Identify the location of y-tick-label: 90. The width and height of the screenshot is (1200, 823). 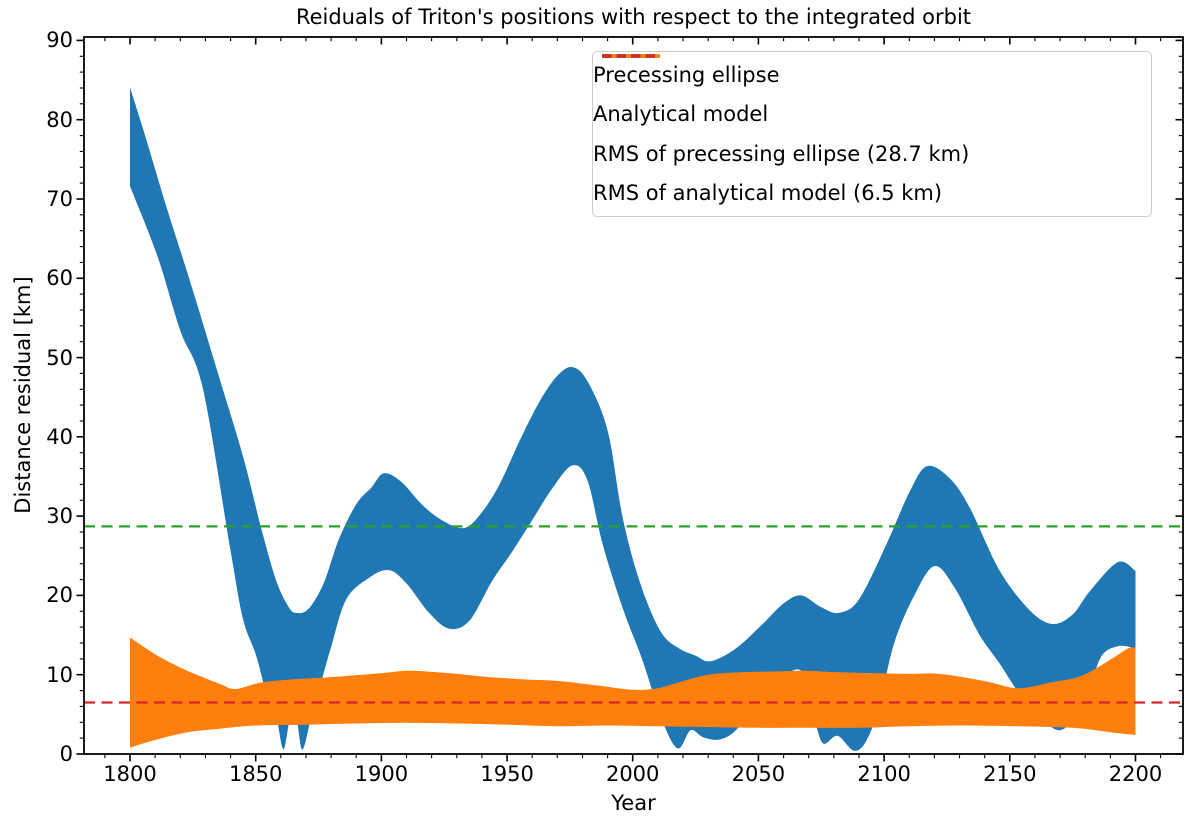
(59, 40).